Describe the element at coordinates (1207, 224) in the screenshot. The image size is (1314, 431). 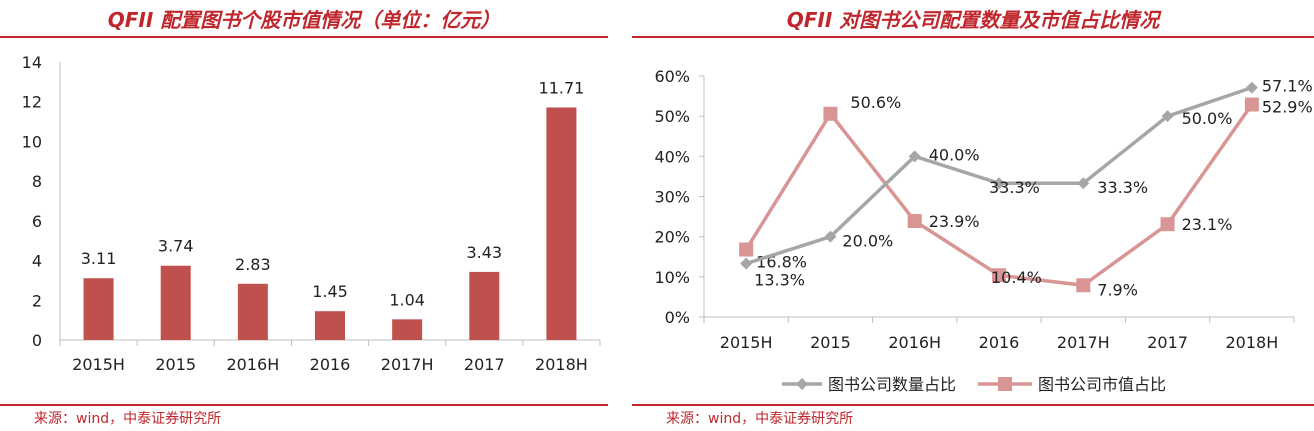
I see `market-value-series-value-label: 23.1%` at that location.